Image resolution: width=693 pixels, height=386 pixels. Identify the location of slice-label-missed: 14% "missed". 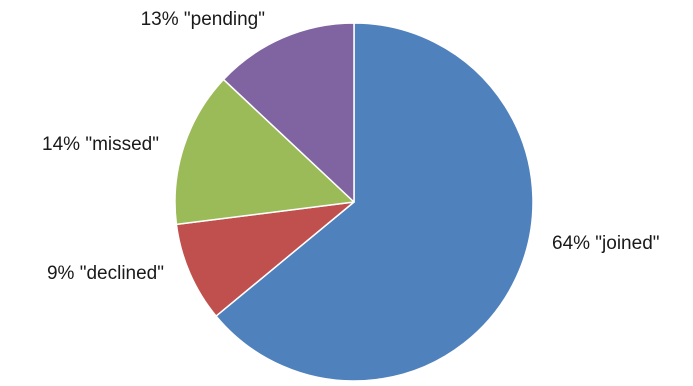
(100, 144).